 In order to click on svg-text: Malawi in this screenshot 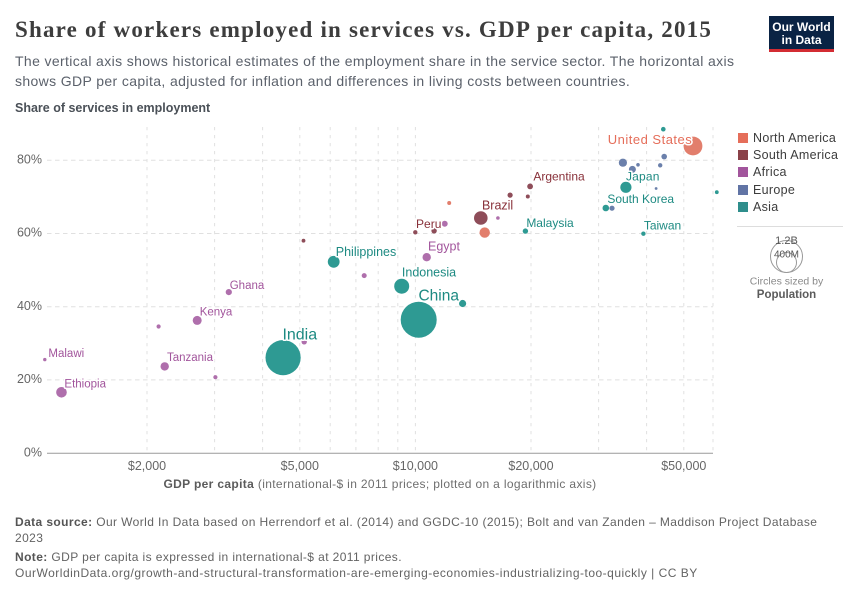, I will do `click(66, 354)`.